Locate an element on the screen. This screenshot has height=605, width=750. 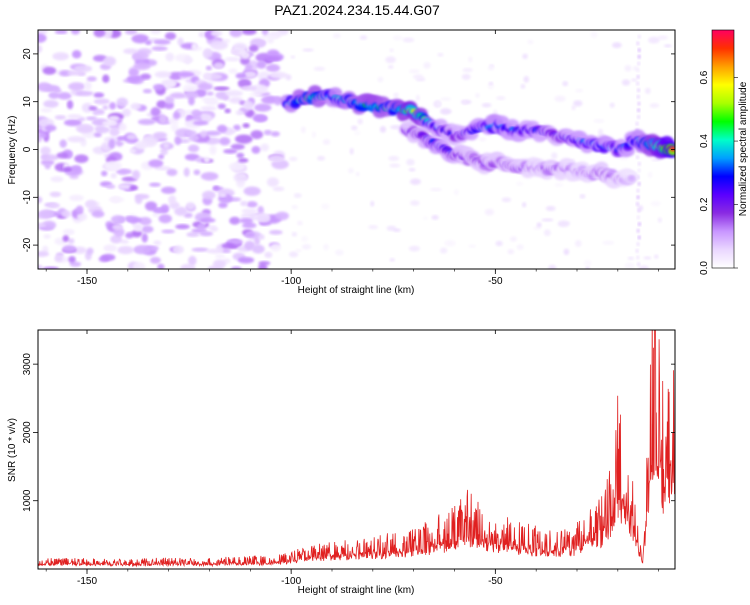
snr-y-tick-label: 1000 is located at coordinates (27, 500).